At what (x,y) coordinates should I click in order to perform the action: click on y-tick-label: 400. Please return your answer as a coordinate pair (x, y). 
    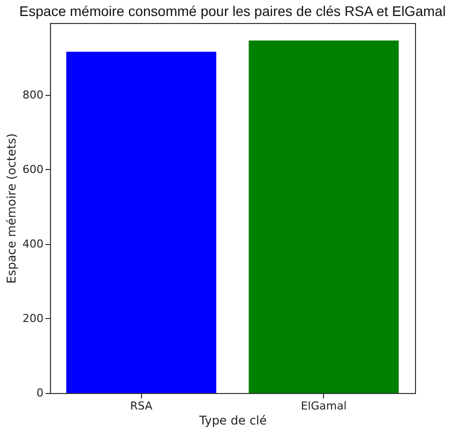
    Looking at the image, I should click on (33, 243).